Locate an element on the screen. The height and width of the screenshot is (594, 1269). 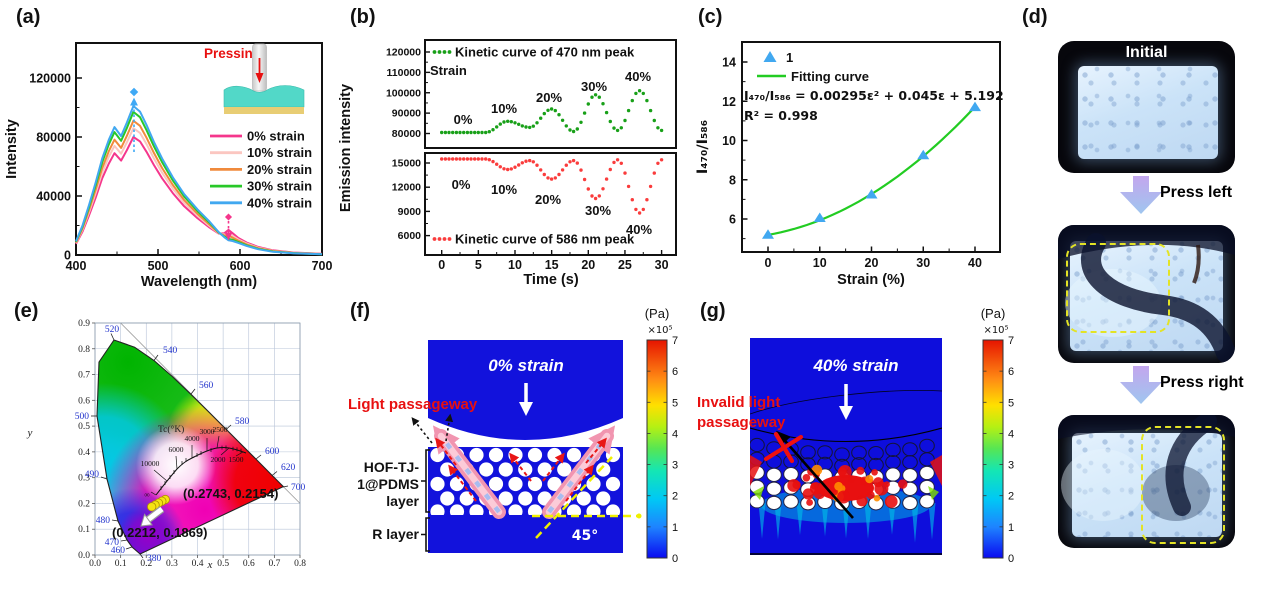
e-shift-arrow is located at coordinates (154, 515).